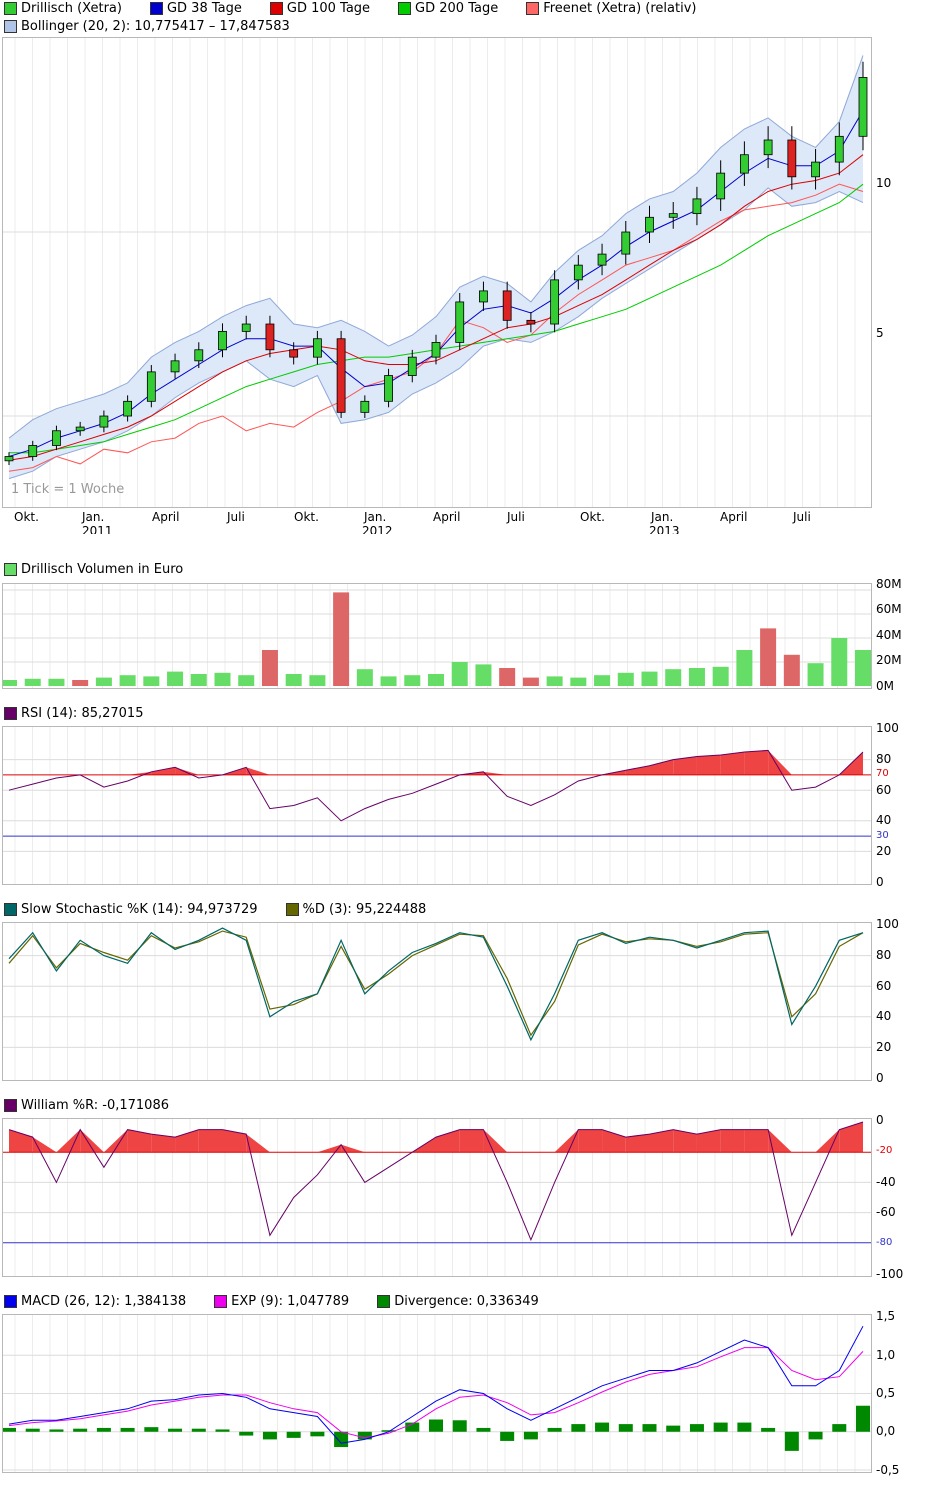  I want to click on william-ylabel-0: 0, so click(880, 1120).